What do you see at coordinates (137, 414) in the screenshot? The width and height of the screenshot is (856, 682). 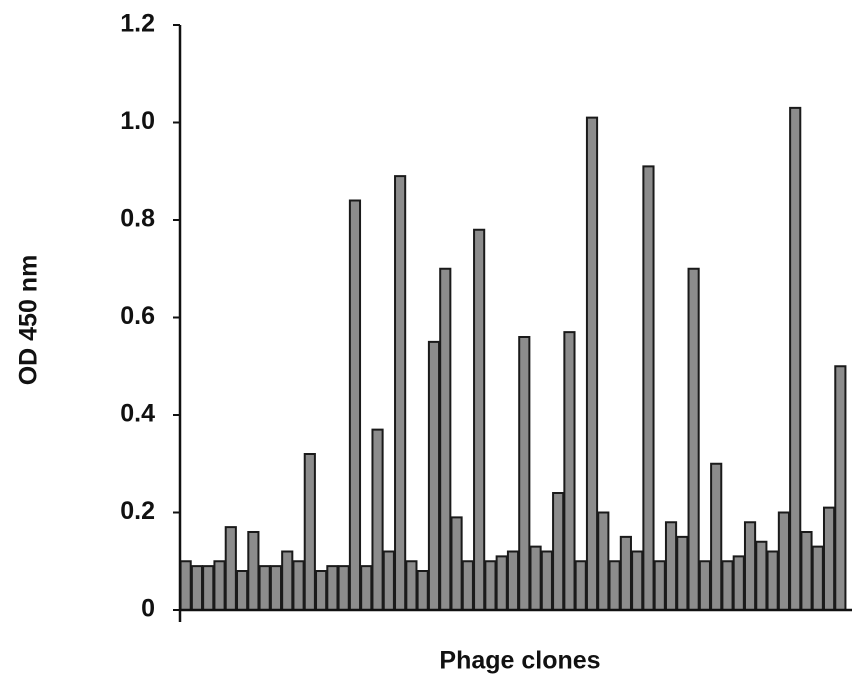 I see `y-tick-label: 0.4` at bounding box center [137, 414].